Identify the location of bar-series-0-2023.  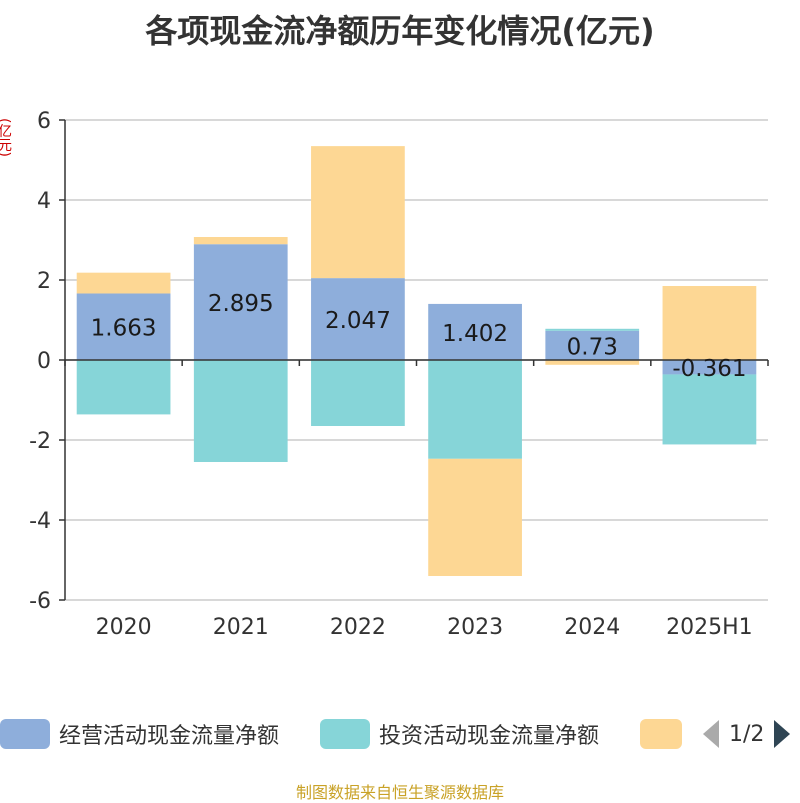
(475, 331).